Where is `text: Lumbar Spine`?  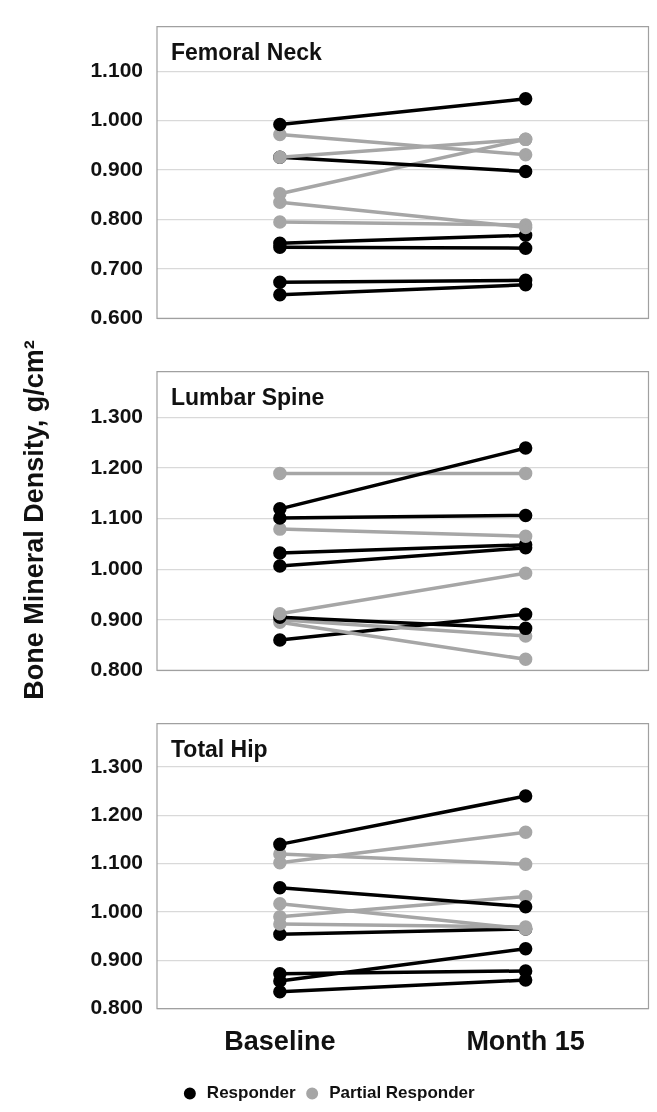 text: Lumbar Spine is located at coordinates (248, 396).